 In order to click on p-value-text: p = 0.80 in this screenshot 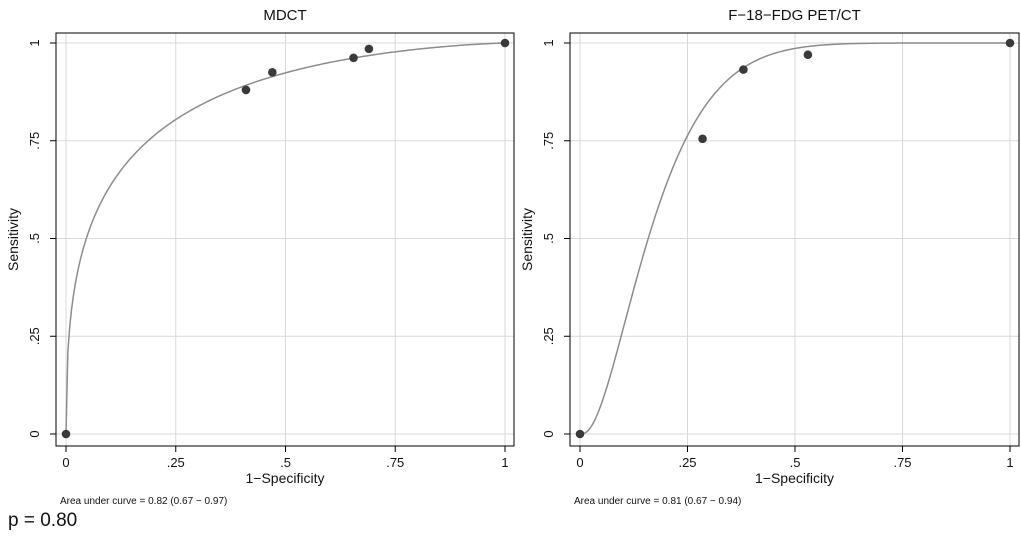, I will do `click(42, 520)`.